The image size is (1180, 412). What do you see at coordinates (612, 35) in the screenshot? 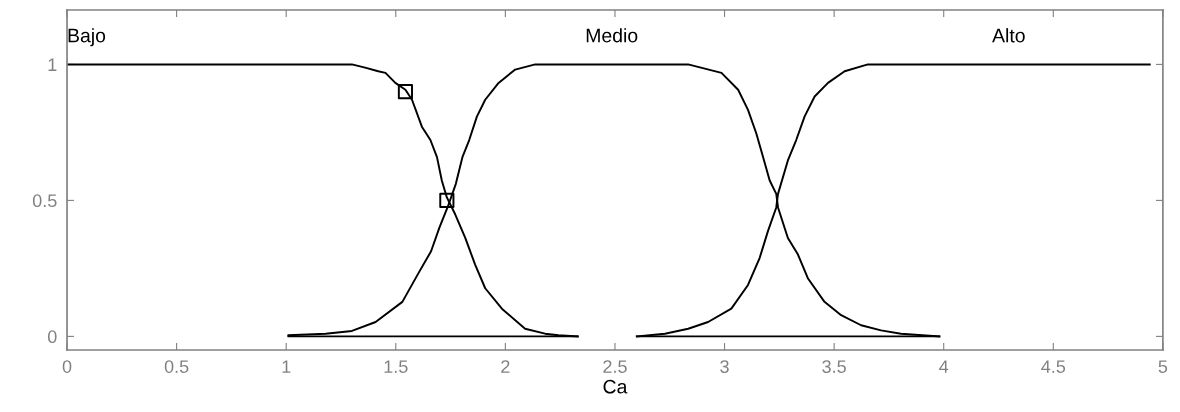
I see `series-label: Medio` at bounding box center [612, 35].